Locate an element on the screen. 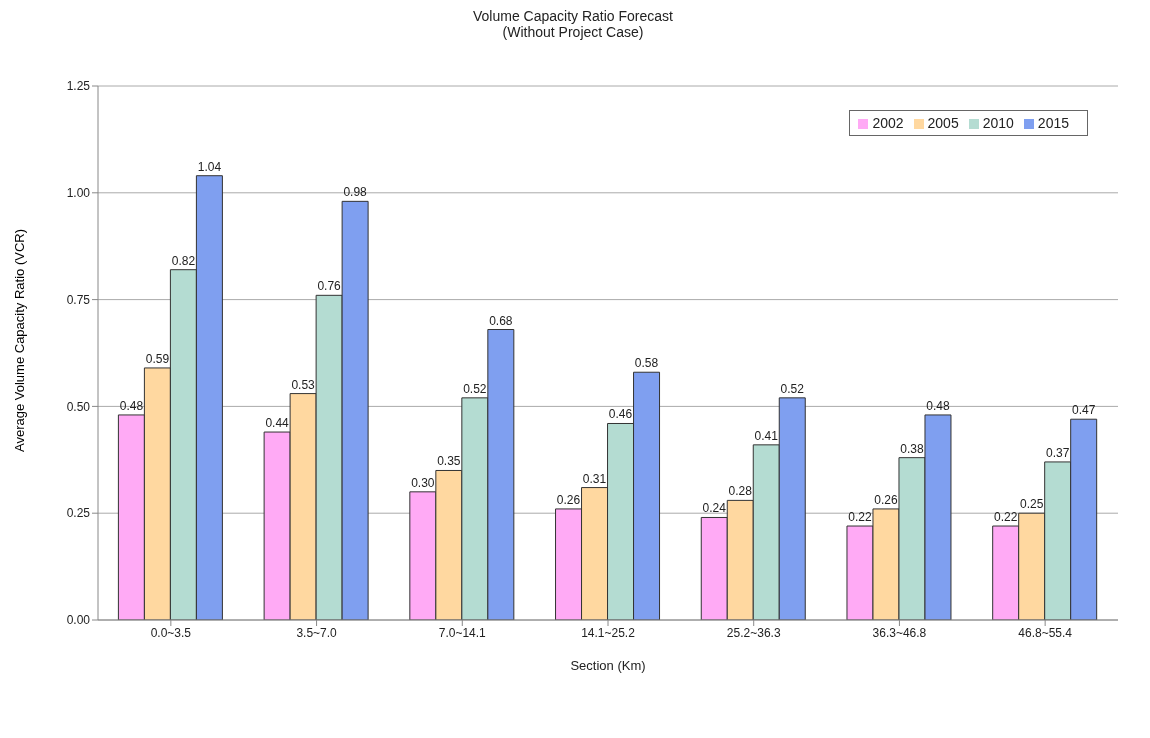  data-label: 0.68 is located at coordinates (501, 320).